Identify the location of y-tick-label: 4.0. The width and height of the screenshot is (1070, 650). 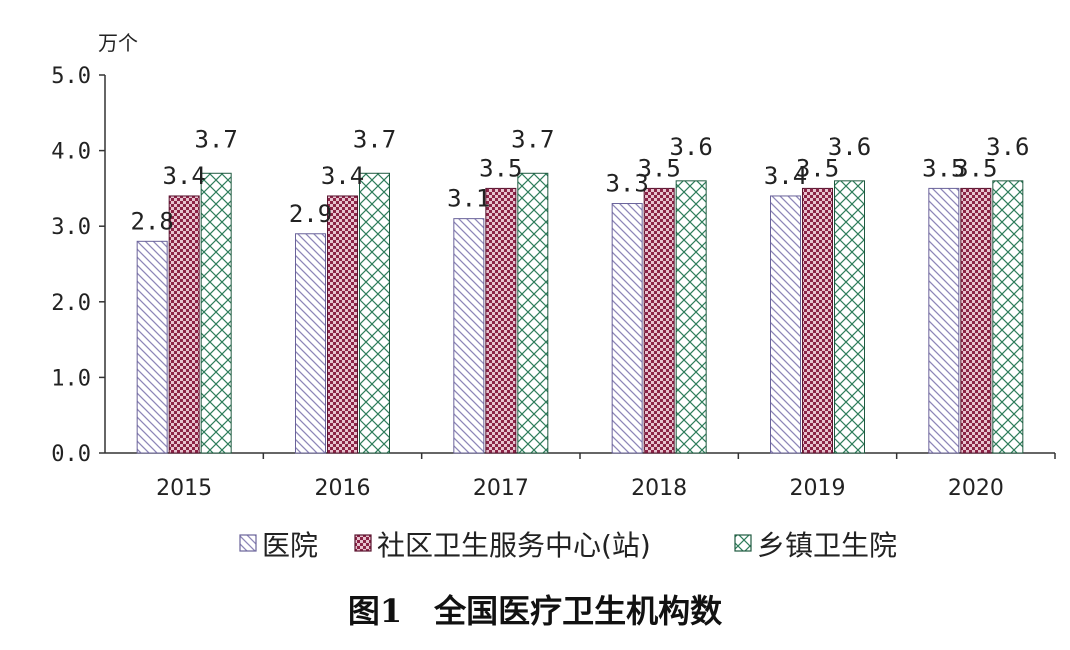
(71, 152).